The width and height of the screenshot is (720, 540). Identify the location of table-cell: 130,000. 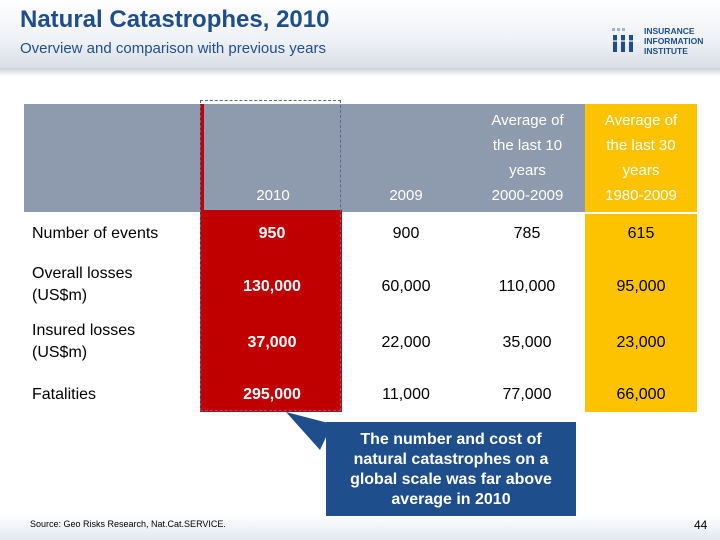
(272, 286).